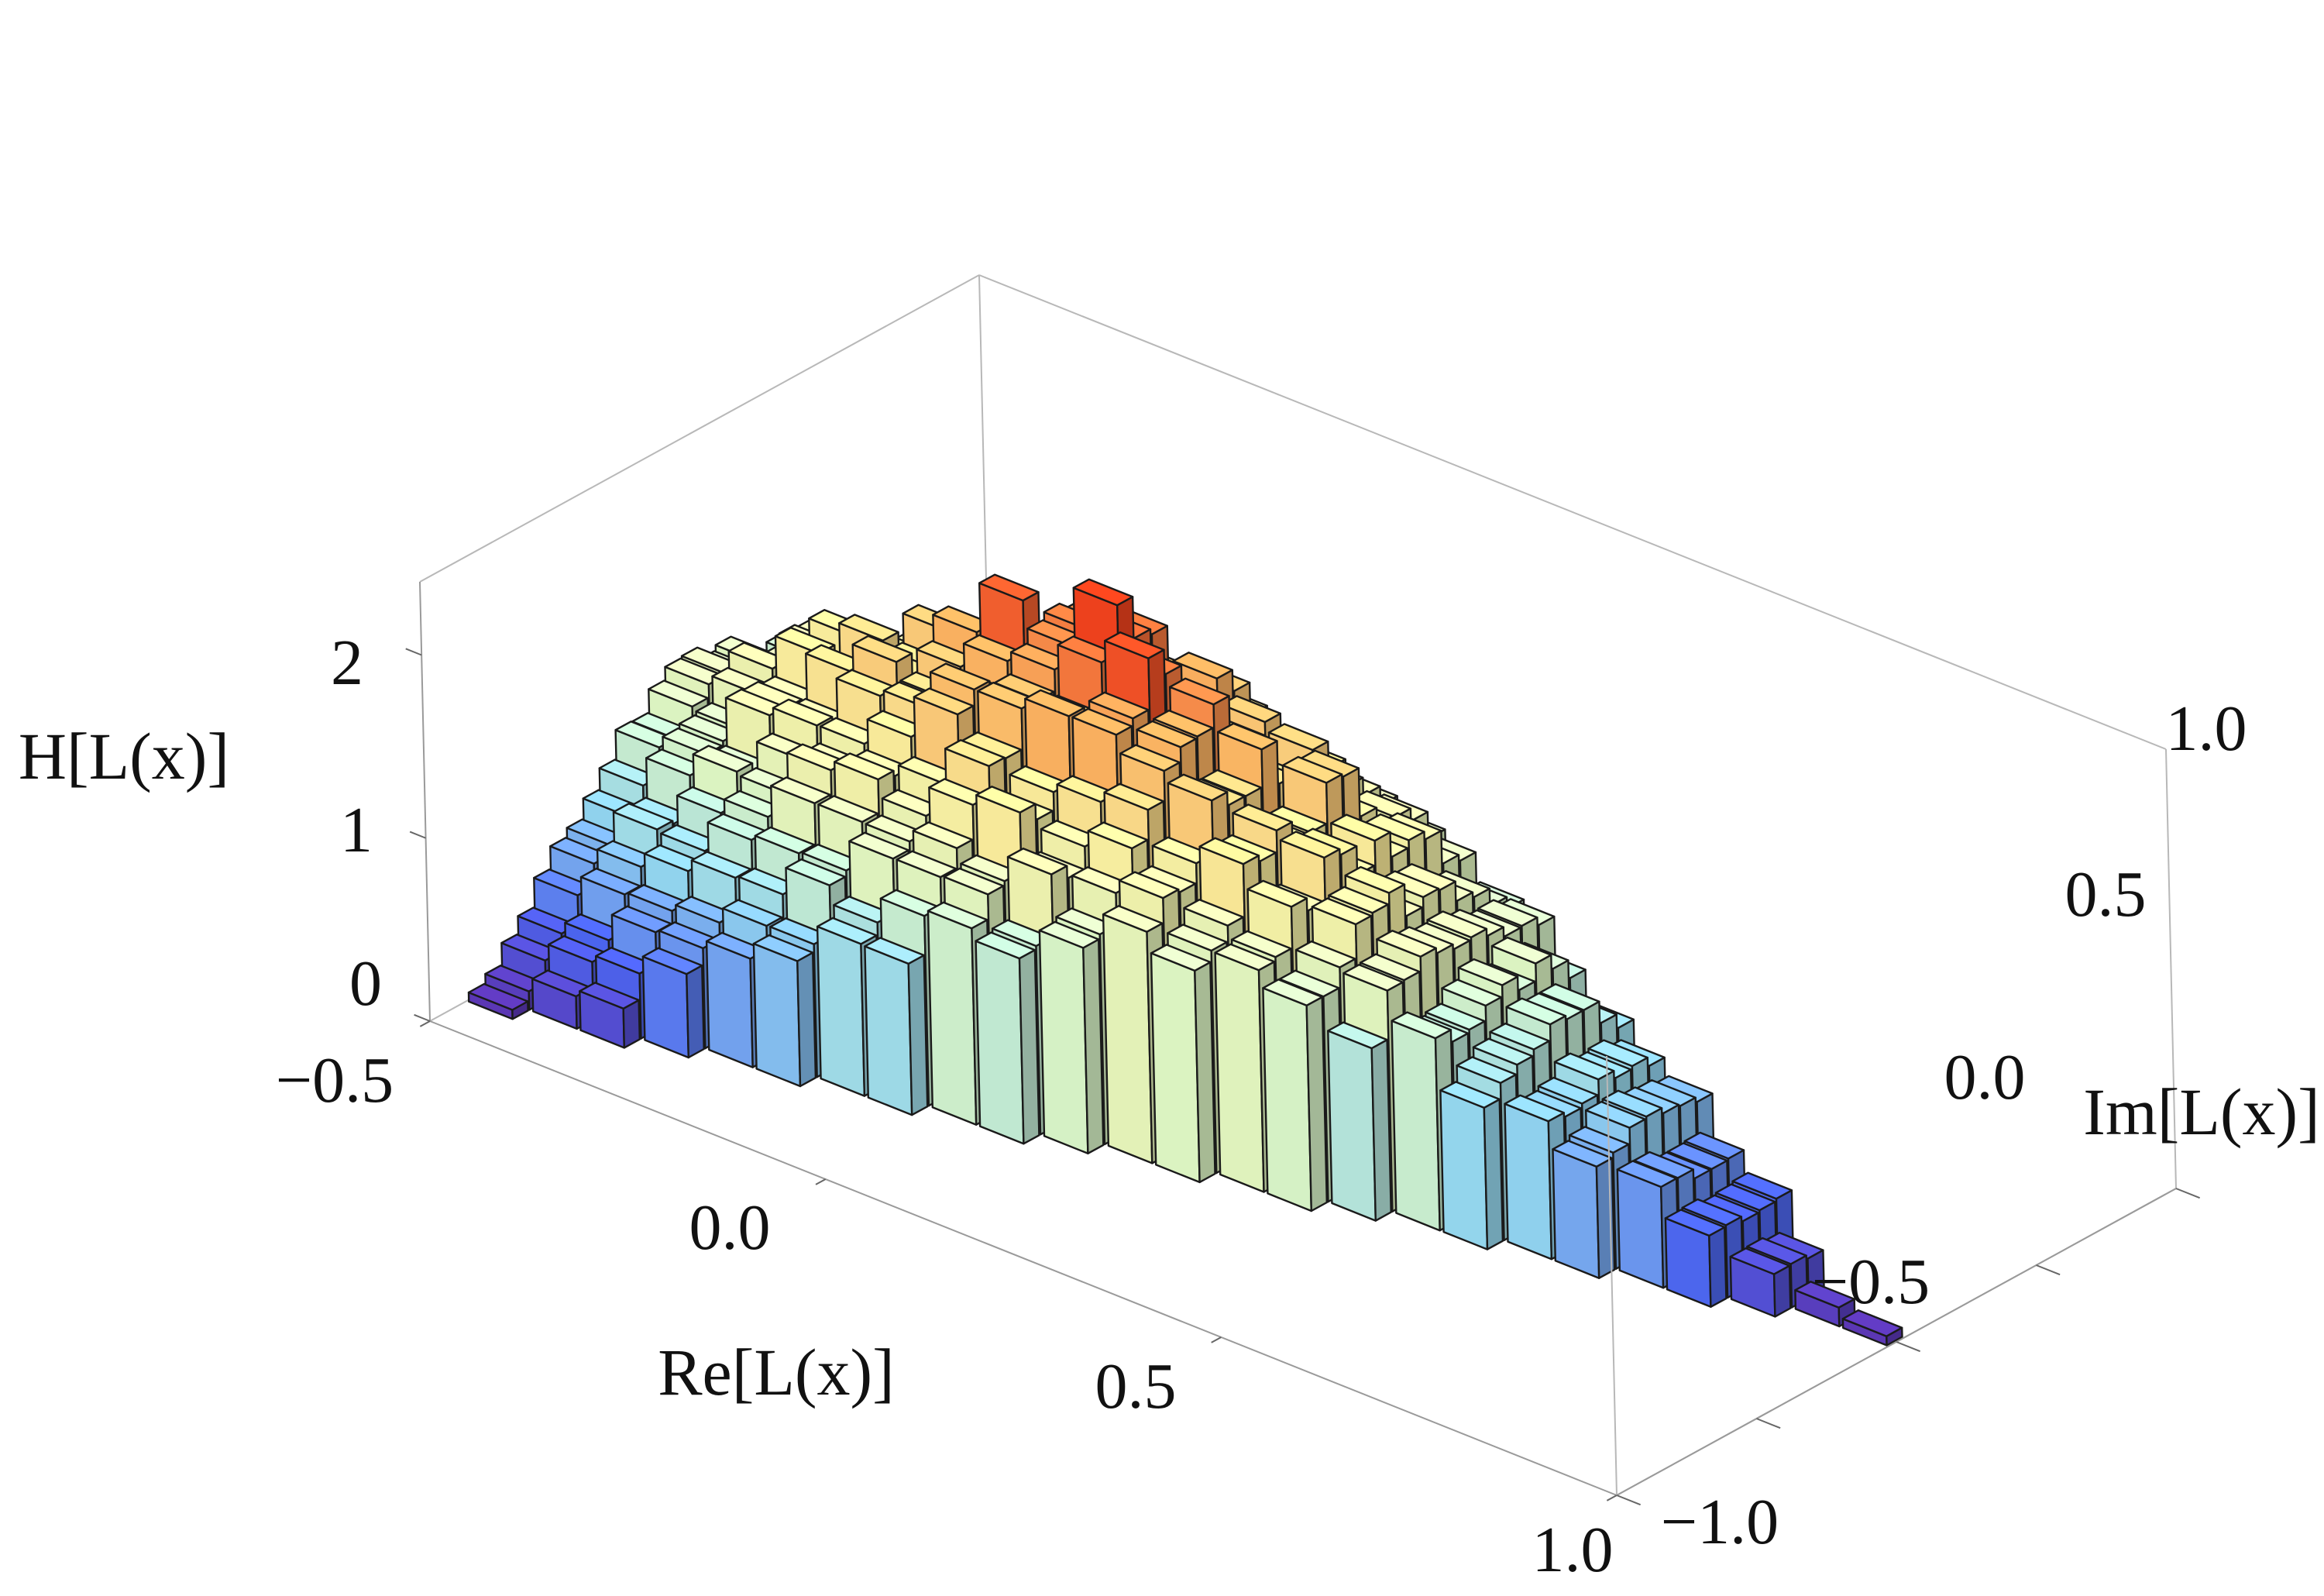  What do you see at coordinates (1136, 1386) in the screenshot?
I see `re-tick-label: 0.5` at bounding box center [1136, 1386].